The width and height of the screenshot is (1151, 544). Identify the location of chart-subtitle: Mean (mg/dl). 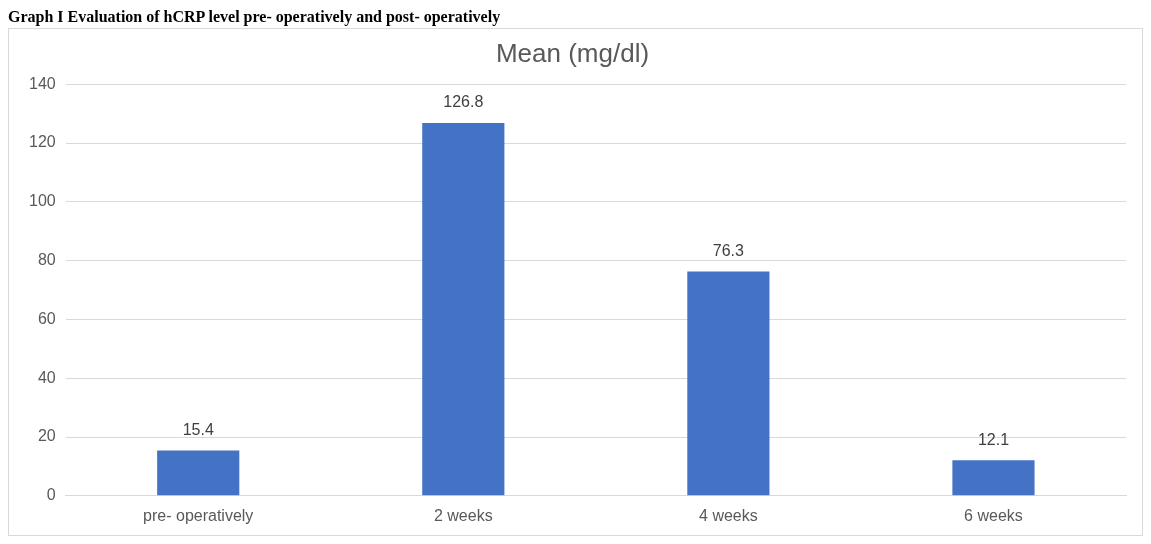
(572, 52).